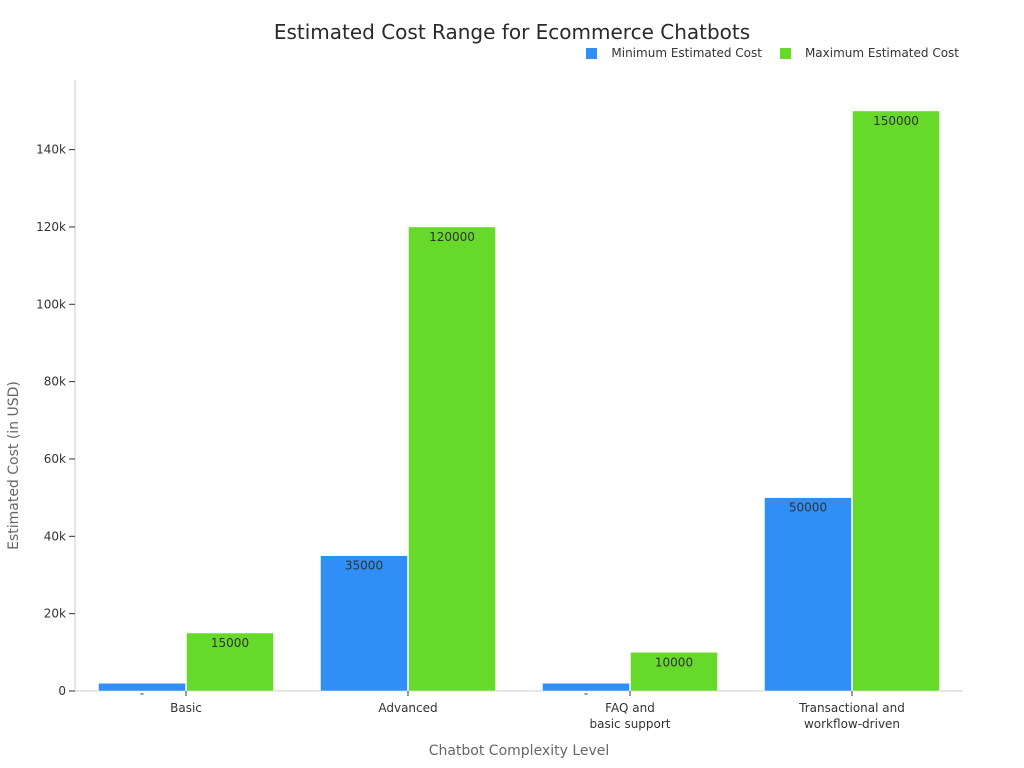 The height and width of the screenshot is (768, 1024). I want to click on legend-swatch-min, so click(592, 53).